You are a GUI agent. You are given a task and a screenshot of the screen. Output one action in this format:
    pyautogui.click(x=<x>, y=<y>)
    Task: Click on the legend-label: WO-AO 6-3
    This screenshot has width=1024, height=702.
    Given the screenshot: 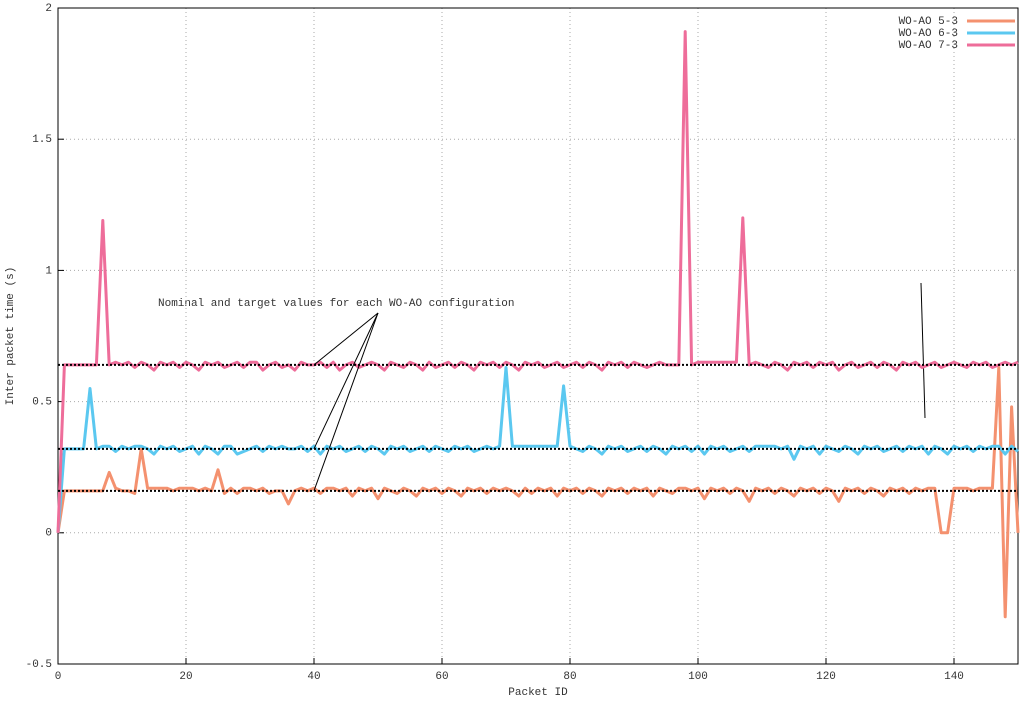 What is the action you would take?
    pyautogui.click(x=928, y=34)
    